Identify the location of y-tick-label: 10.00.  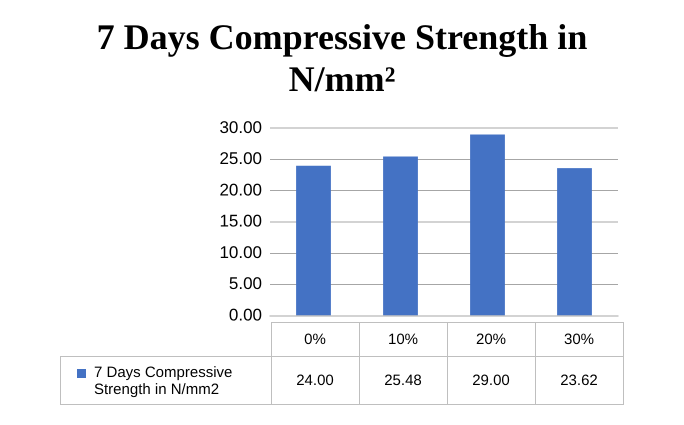
(240, 252).